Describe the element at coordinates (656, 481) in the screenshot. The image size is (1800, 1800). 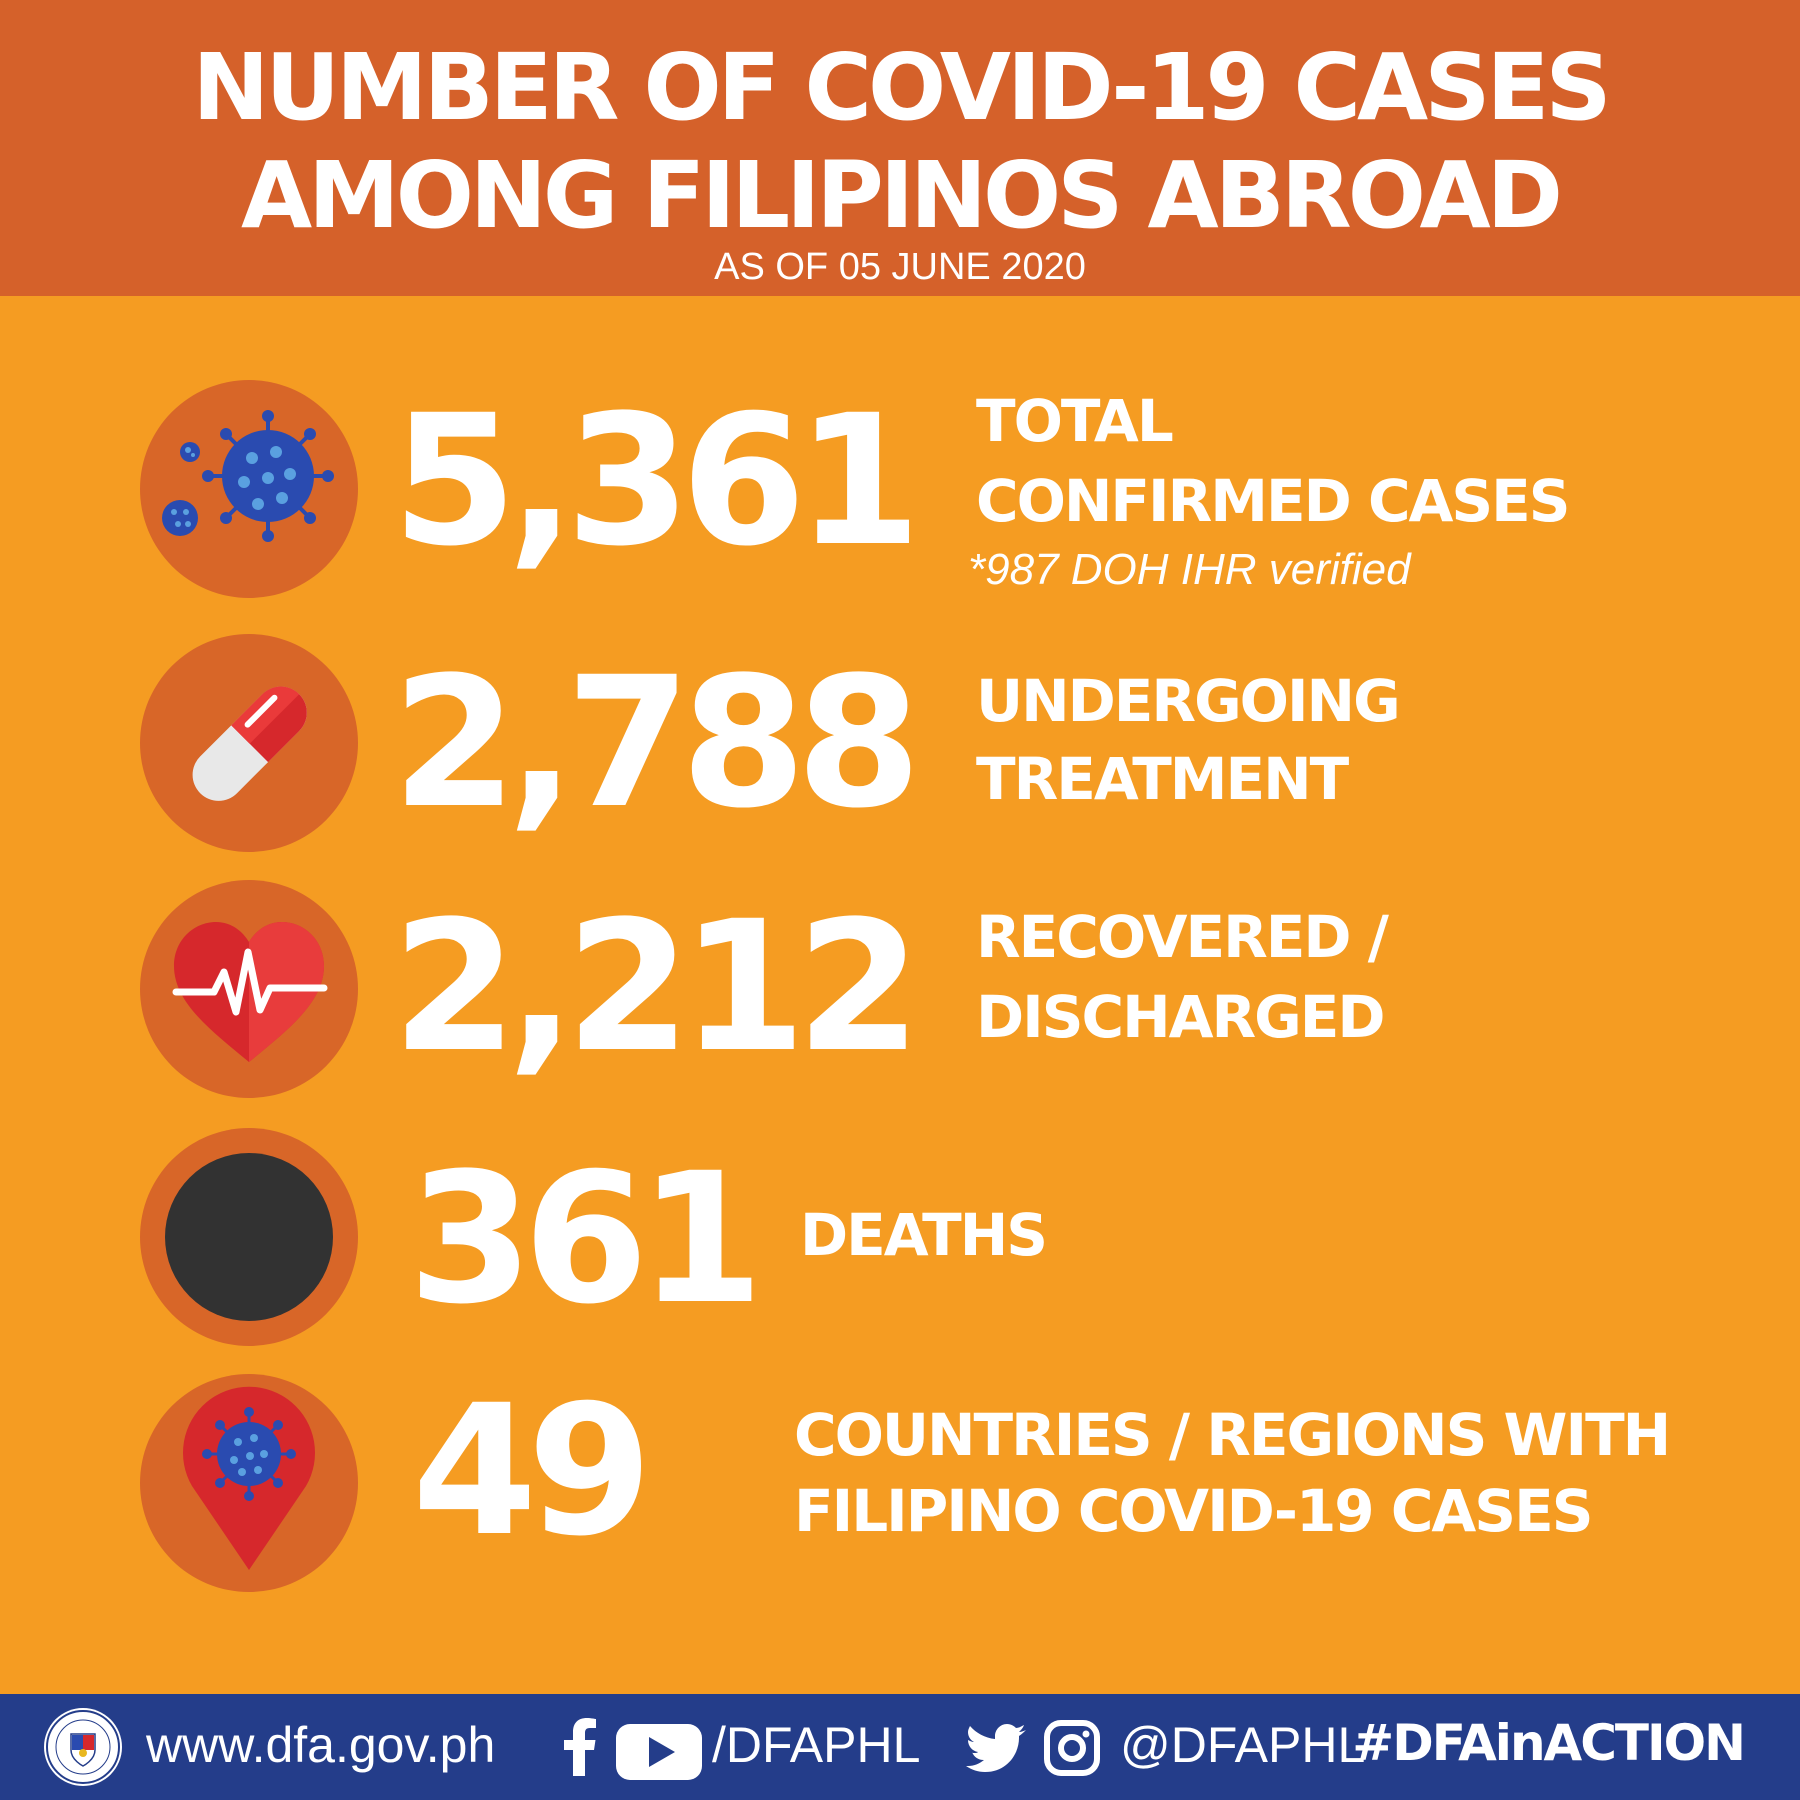
I see `total-confirmed-value: 5,361` at that location.